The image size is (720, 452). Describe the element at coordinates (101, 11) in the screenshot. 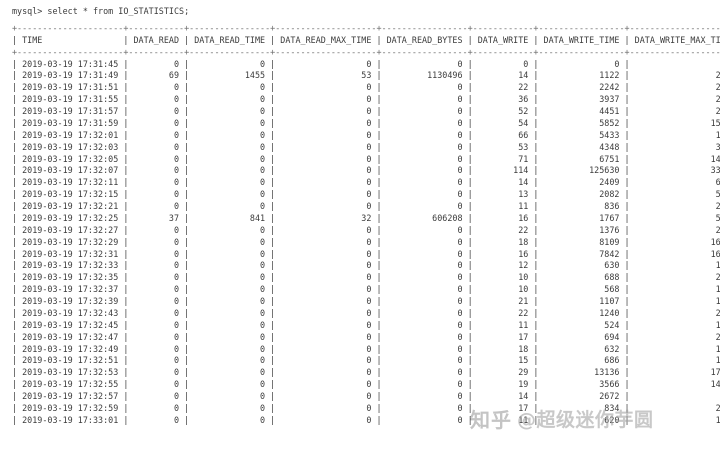

I see `mysql-prompt-line: mysql> select * from IO_STATISTICS;` at that location.